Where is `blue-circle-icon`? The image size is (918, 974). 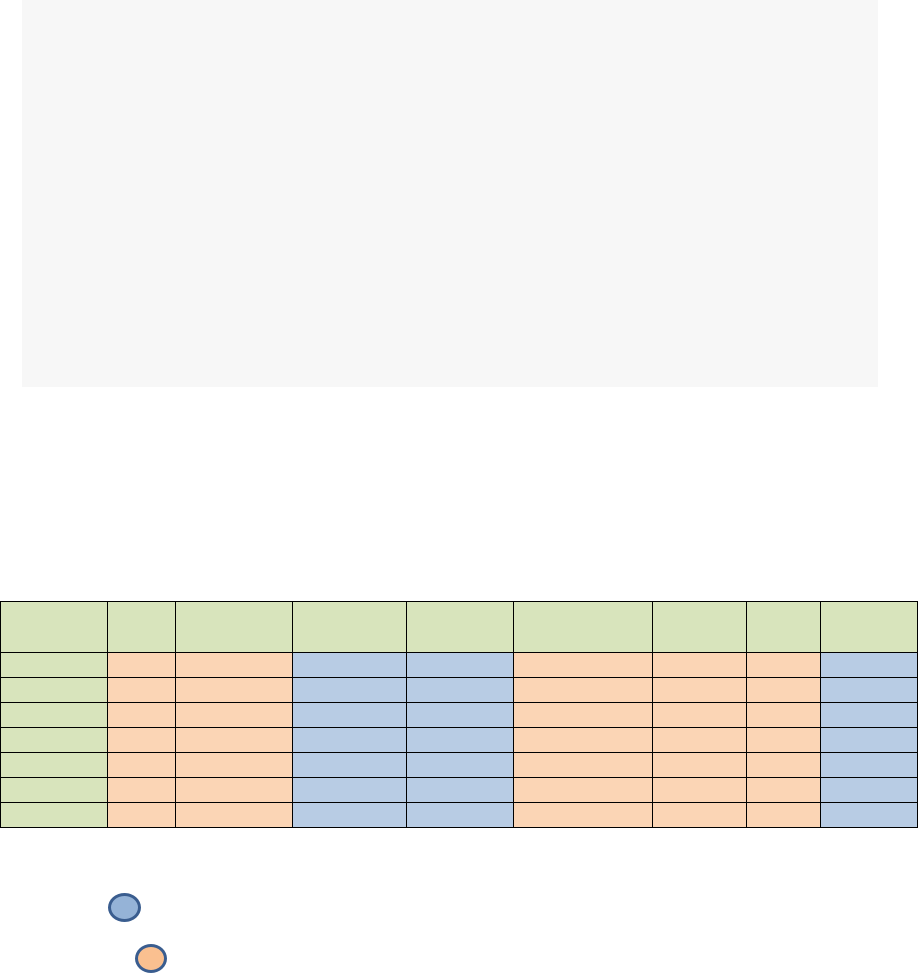 blue-circle-icon is located at coordinates (124, 907).